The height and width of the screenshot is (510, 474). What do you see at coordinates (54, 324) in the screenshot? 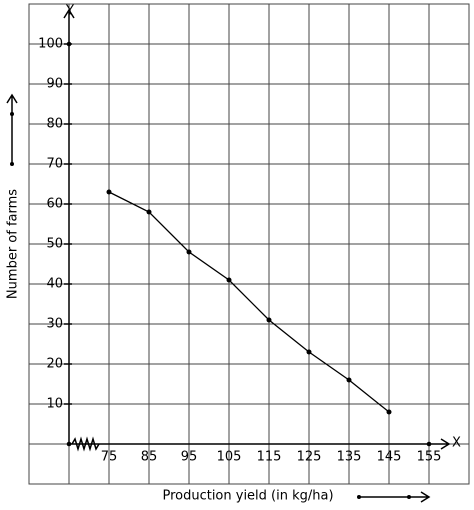
I see `y-tick-label: 30` at bounding box center [54, 324].